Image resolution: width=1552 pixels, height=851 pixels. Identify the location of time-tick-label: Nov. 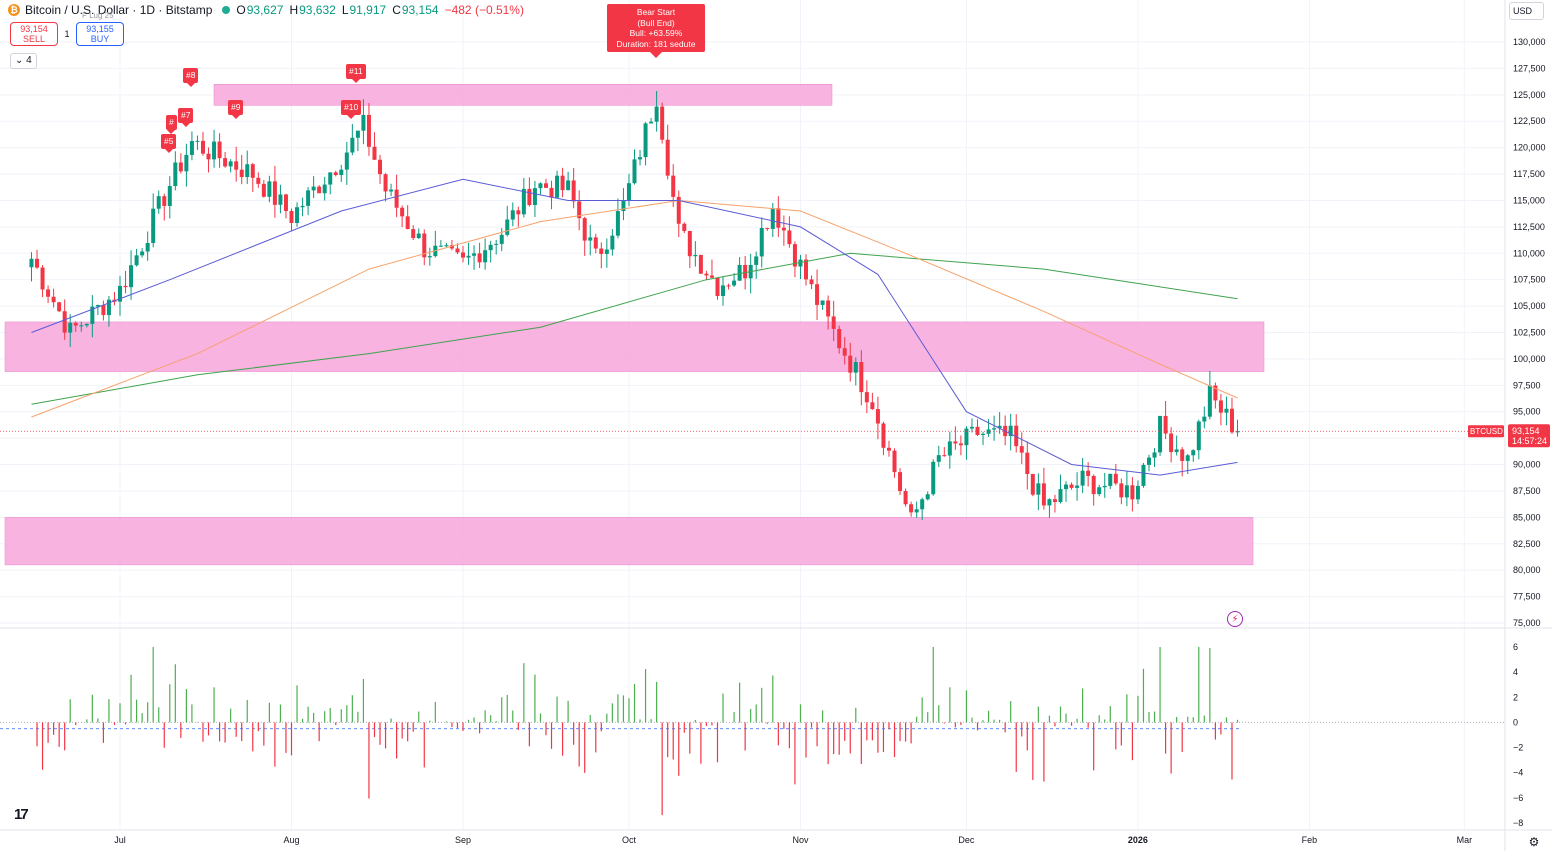
(800, 840).